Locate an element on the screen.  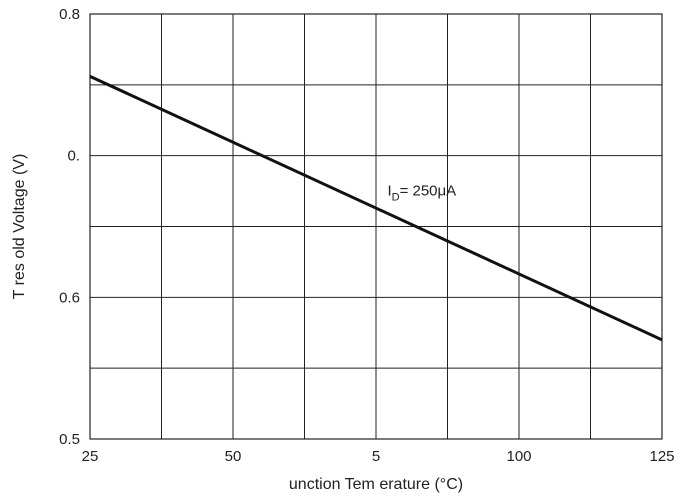
x-tick-labels: 25 50 5 100 125 is located at coordinates (378, 456).